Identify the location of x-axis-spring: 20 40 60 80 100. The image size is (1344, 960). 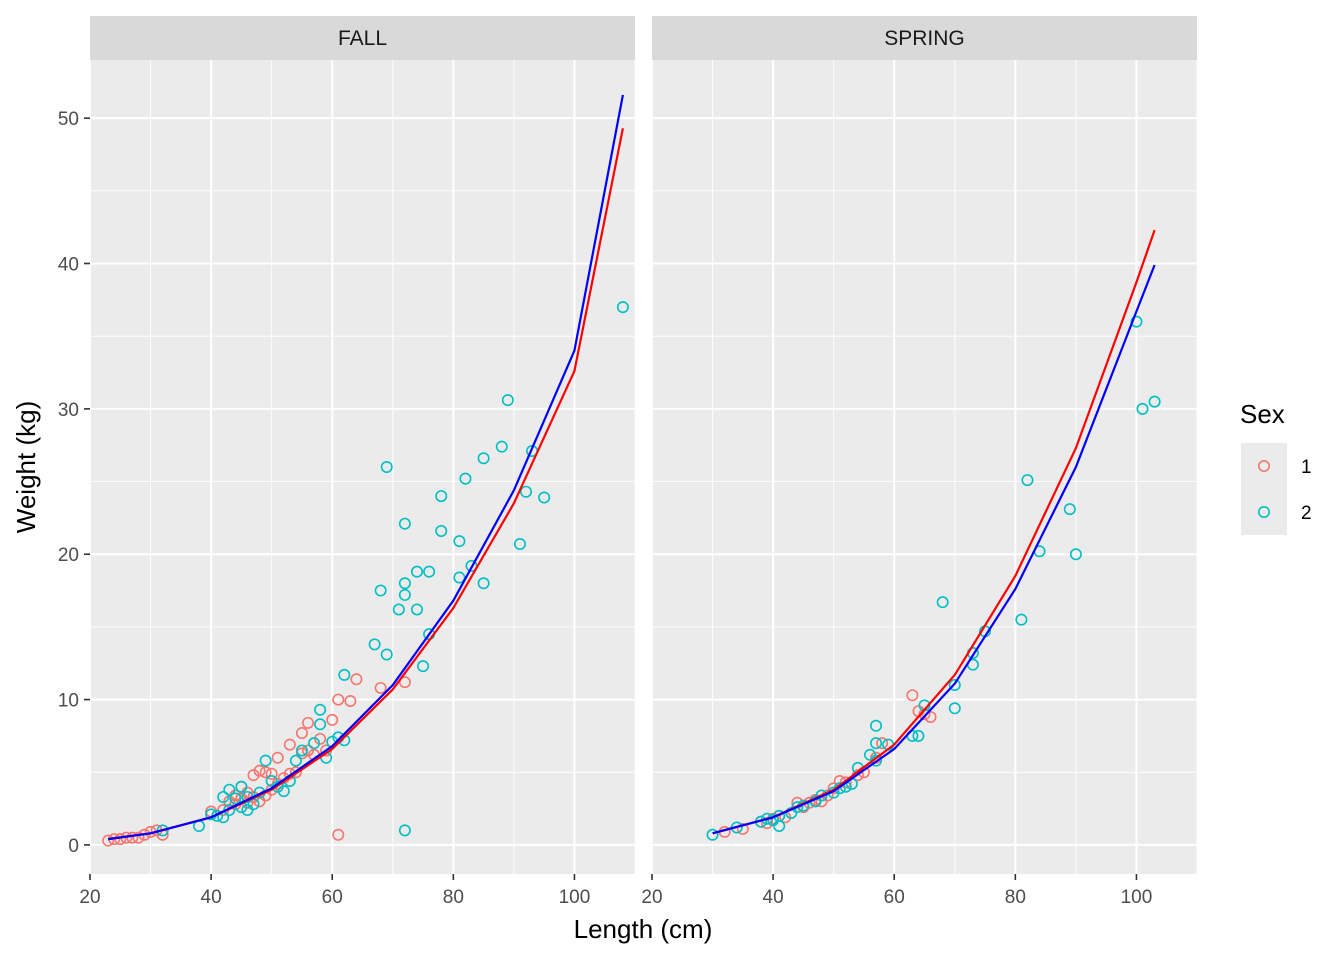
(896, 891).